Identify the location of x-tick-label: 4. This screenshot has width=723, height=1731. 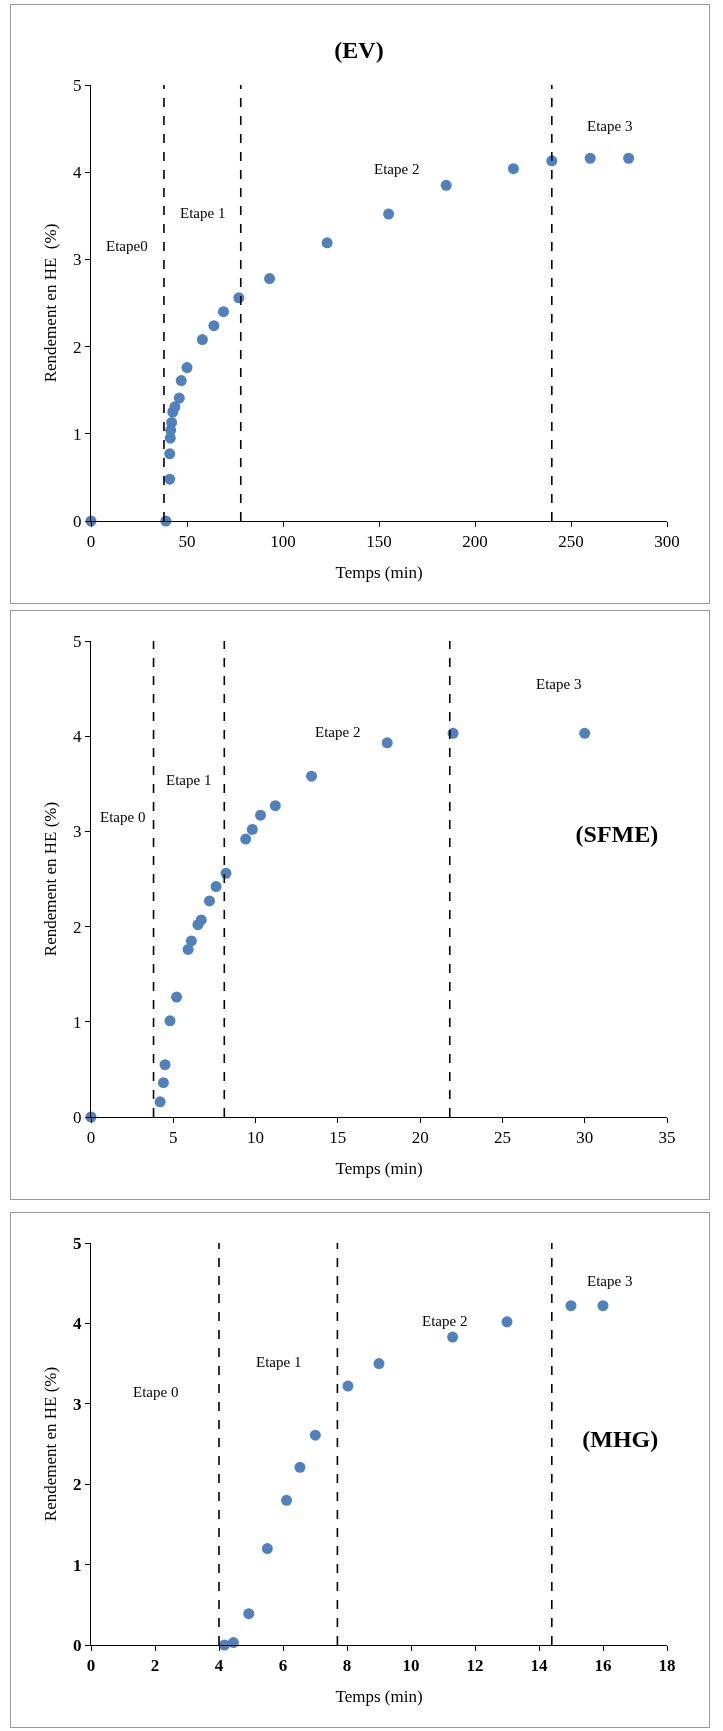
(219, 1666).